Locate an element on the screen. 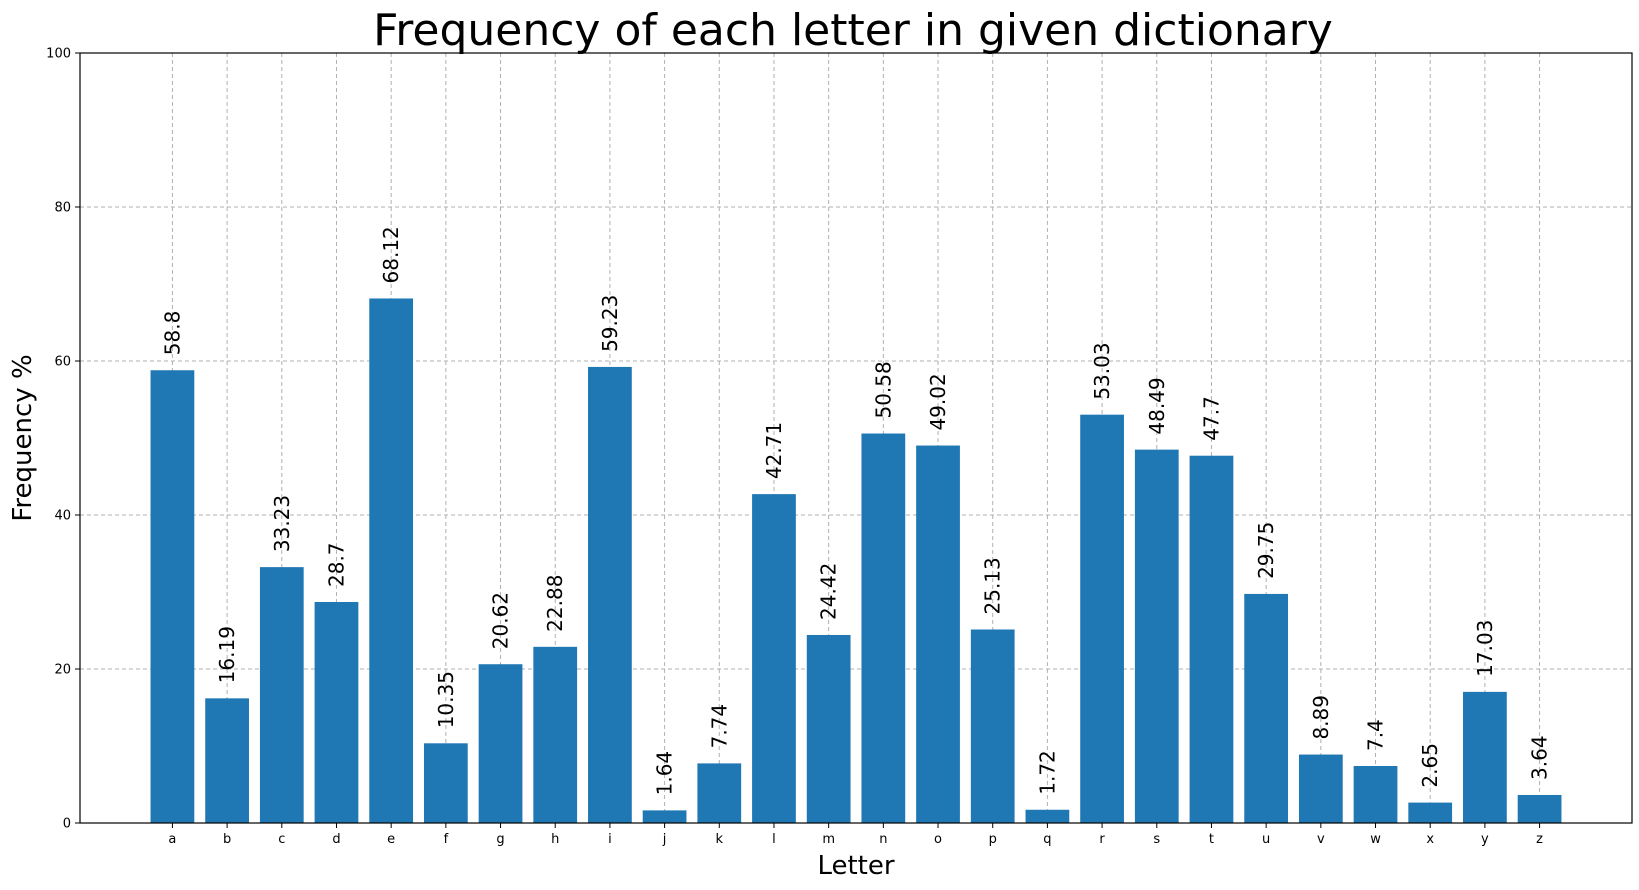  data-label-a: 58.8 is located at coordinates (172, 333).